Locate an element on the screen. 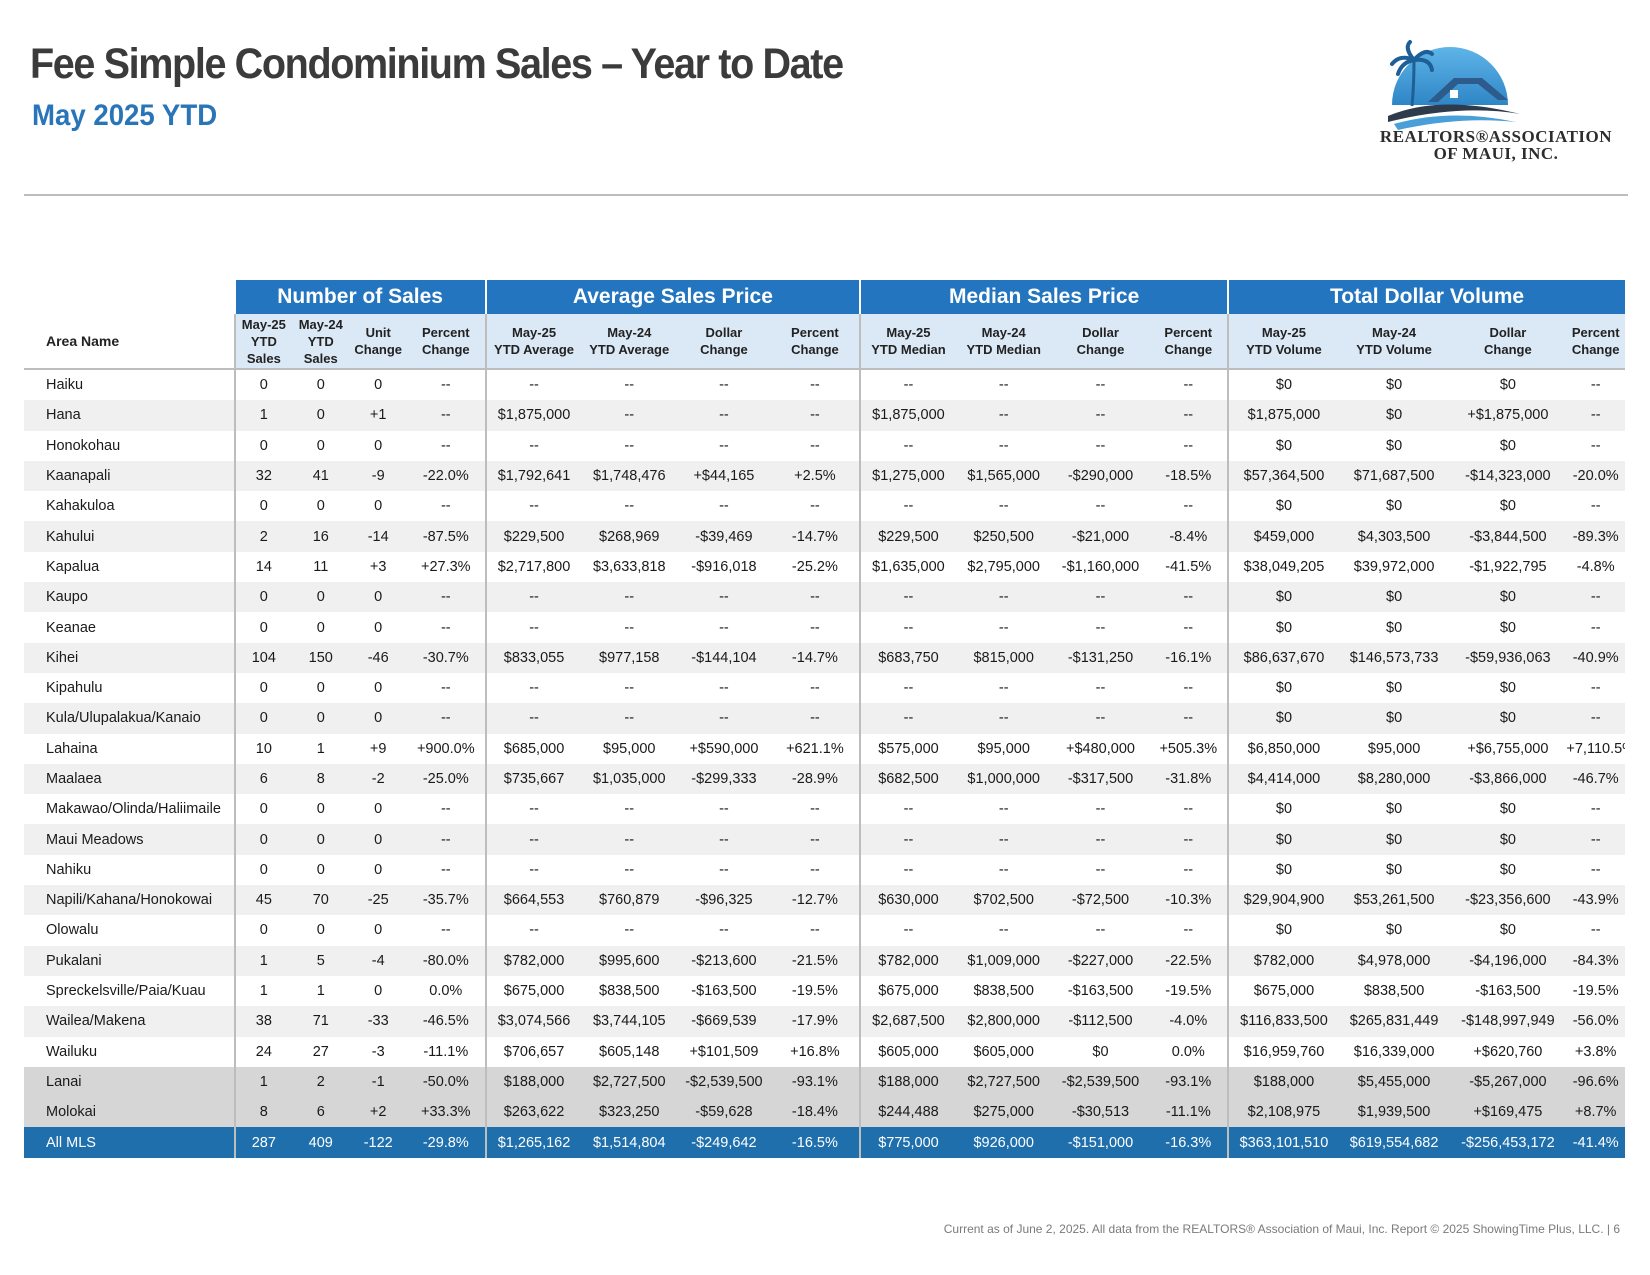 The image size is (1650, 1275). table-cell: $53,261,500 is located at coordinates (1394, 900).